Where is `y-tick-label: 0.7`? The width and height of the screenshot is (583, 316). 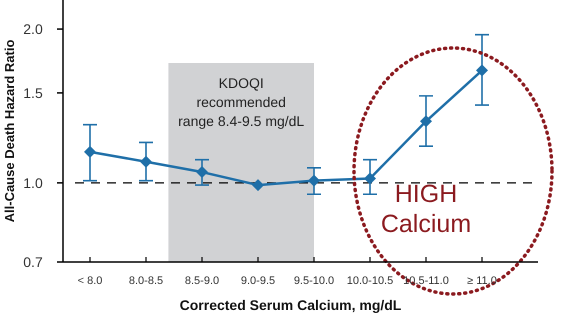 y-tick-label: 0.7 is located at coordinates (33, 262).